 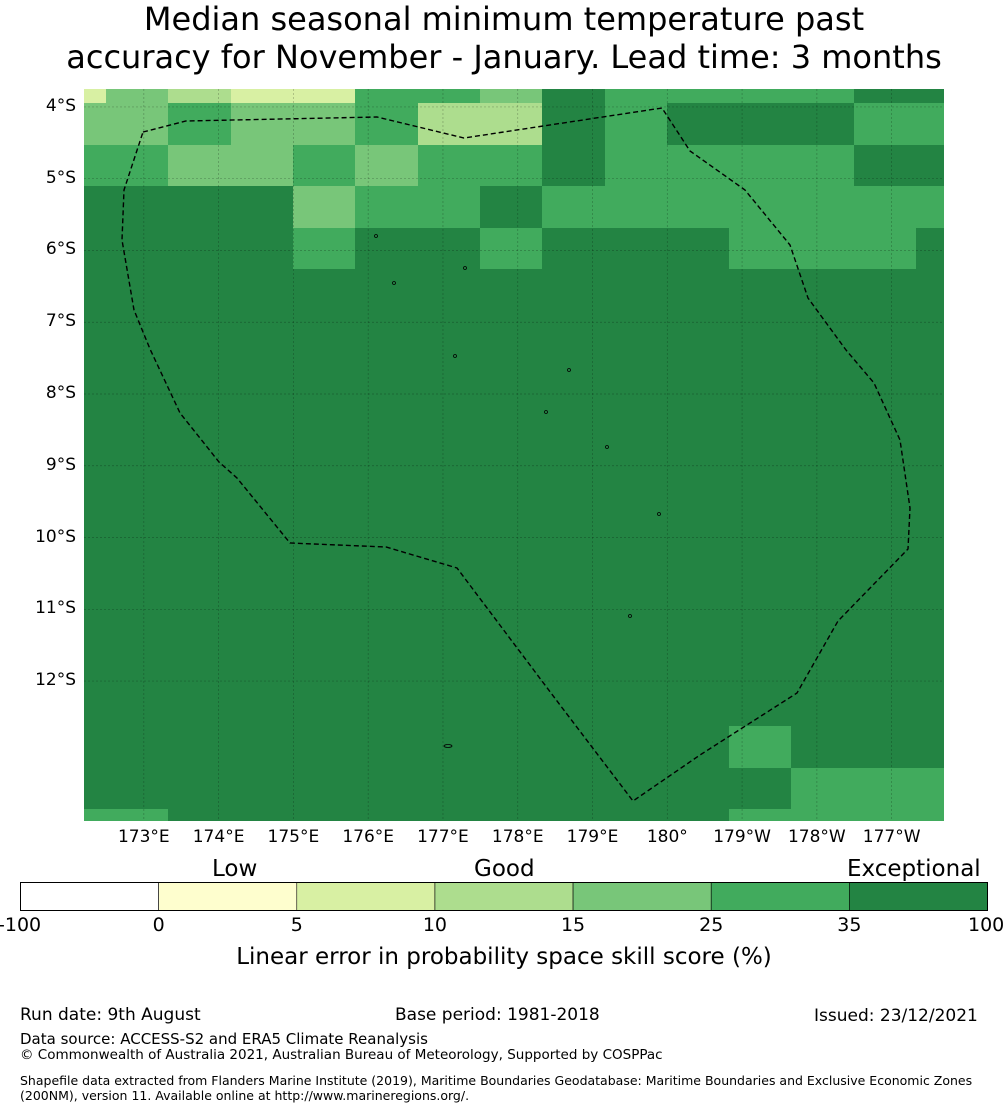 I want to click on latitude-label: 8°S, so click(x=60, y=393).